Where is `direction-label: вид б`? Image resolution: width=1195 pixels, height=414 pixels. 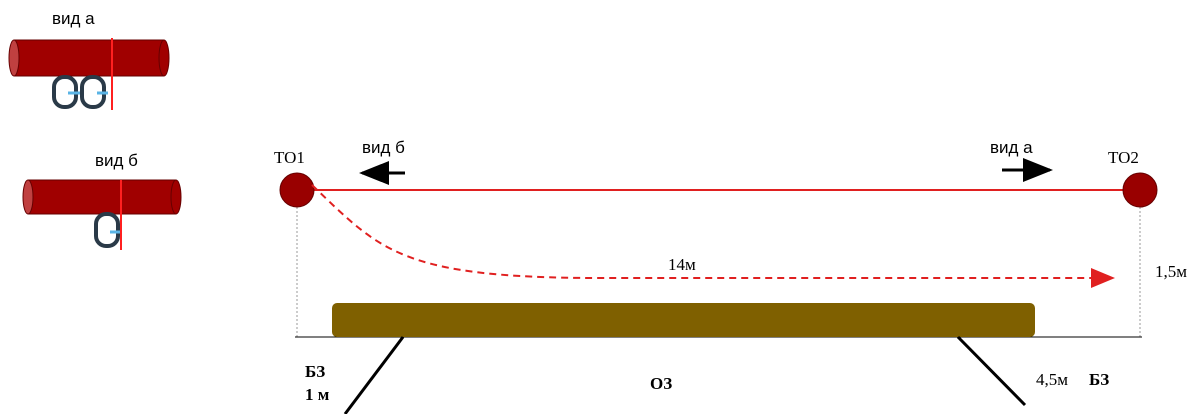
direction-label: вид б is located at coordinates (383, 147).